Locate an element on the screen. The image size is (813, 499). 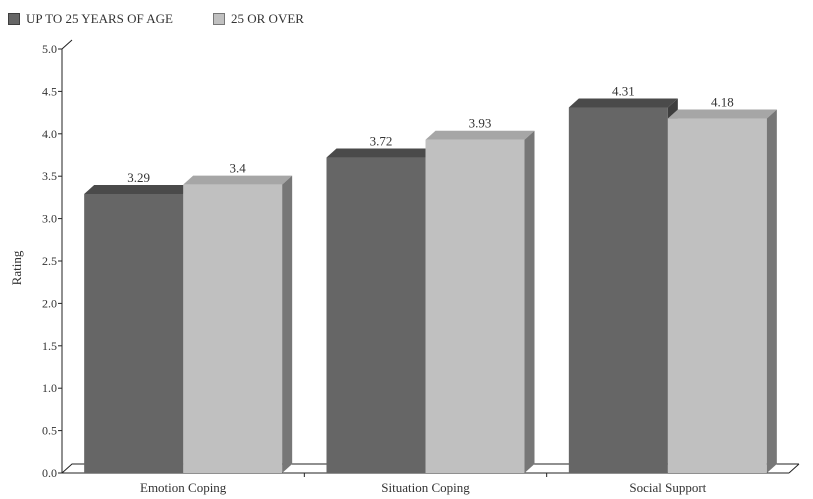
floor-back-line is located at coordinates (430, 468).